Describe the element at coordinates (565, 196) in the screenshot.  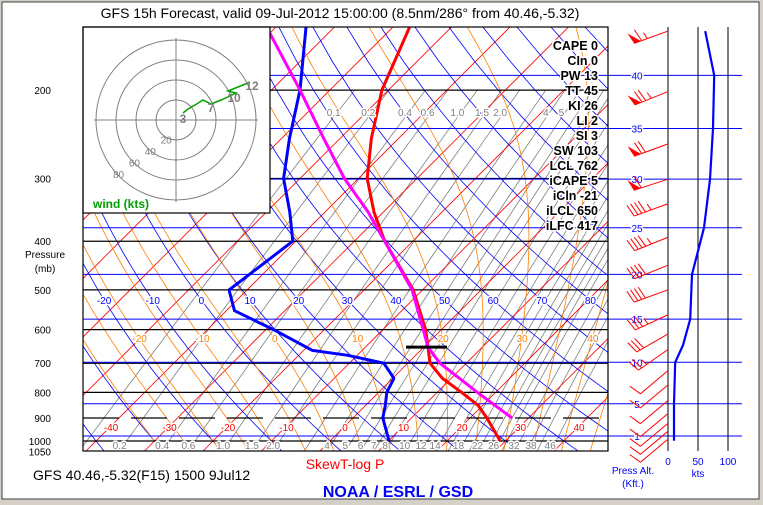
I see `index-label: iCln` at that location.